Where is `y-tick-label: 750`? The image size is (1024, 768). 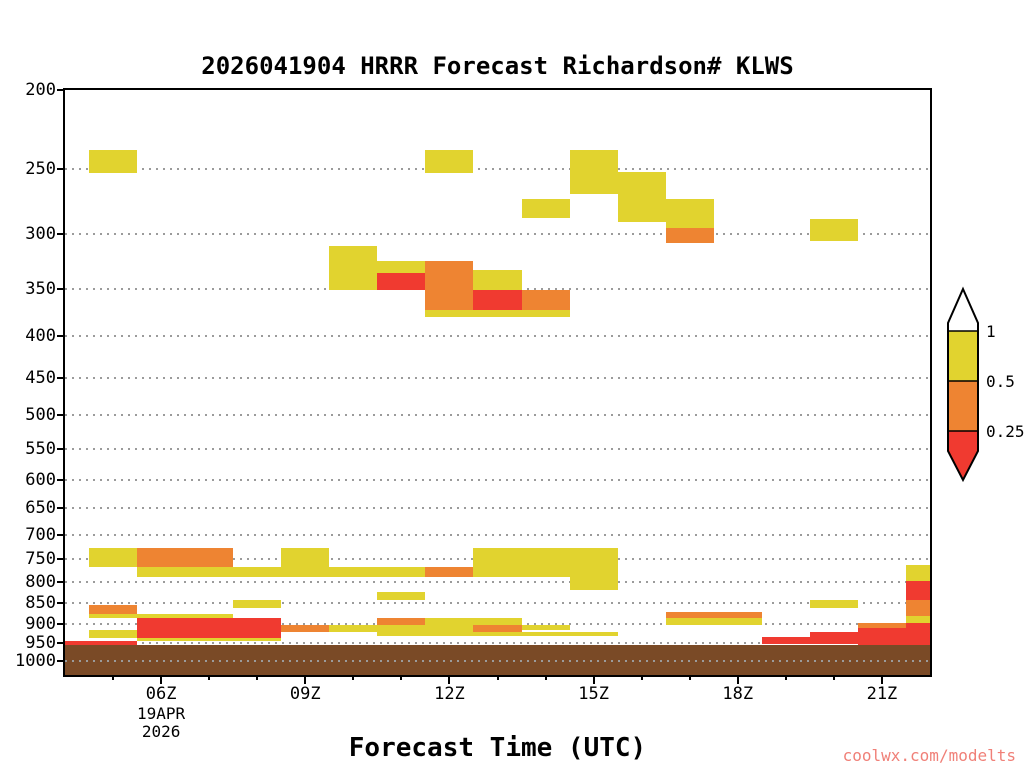 y-tick-label: 750 is located at coordinates (40, 559).